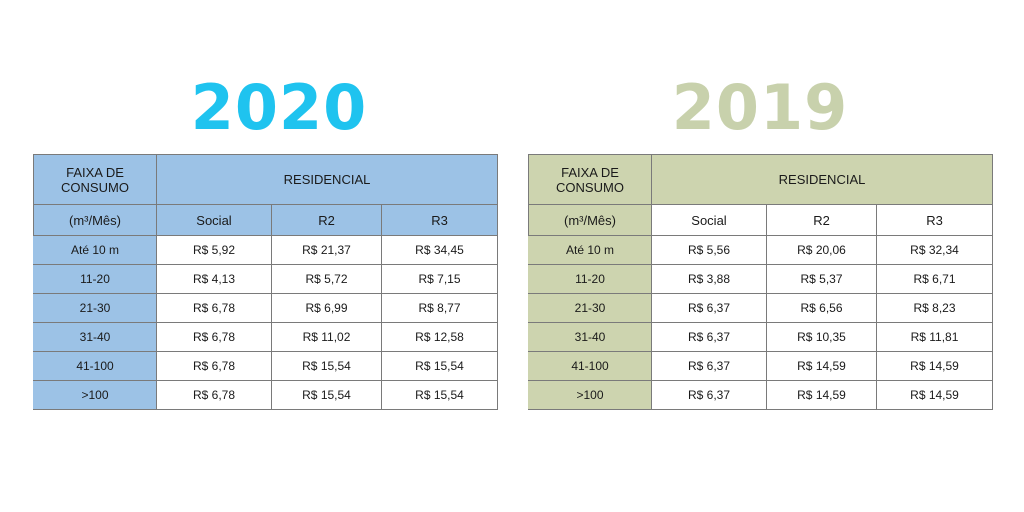  I want to click on table-row: Até 10 m R$ 5,56 R$ 20,06 R$ 32,34, so click(761, 250).